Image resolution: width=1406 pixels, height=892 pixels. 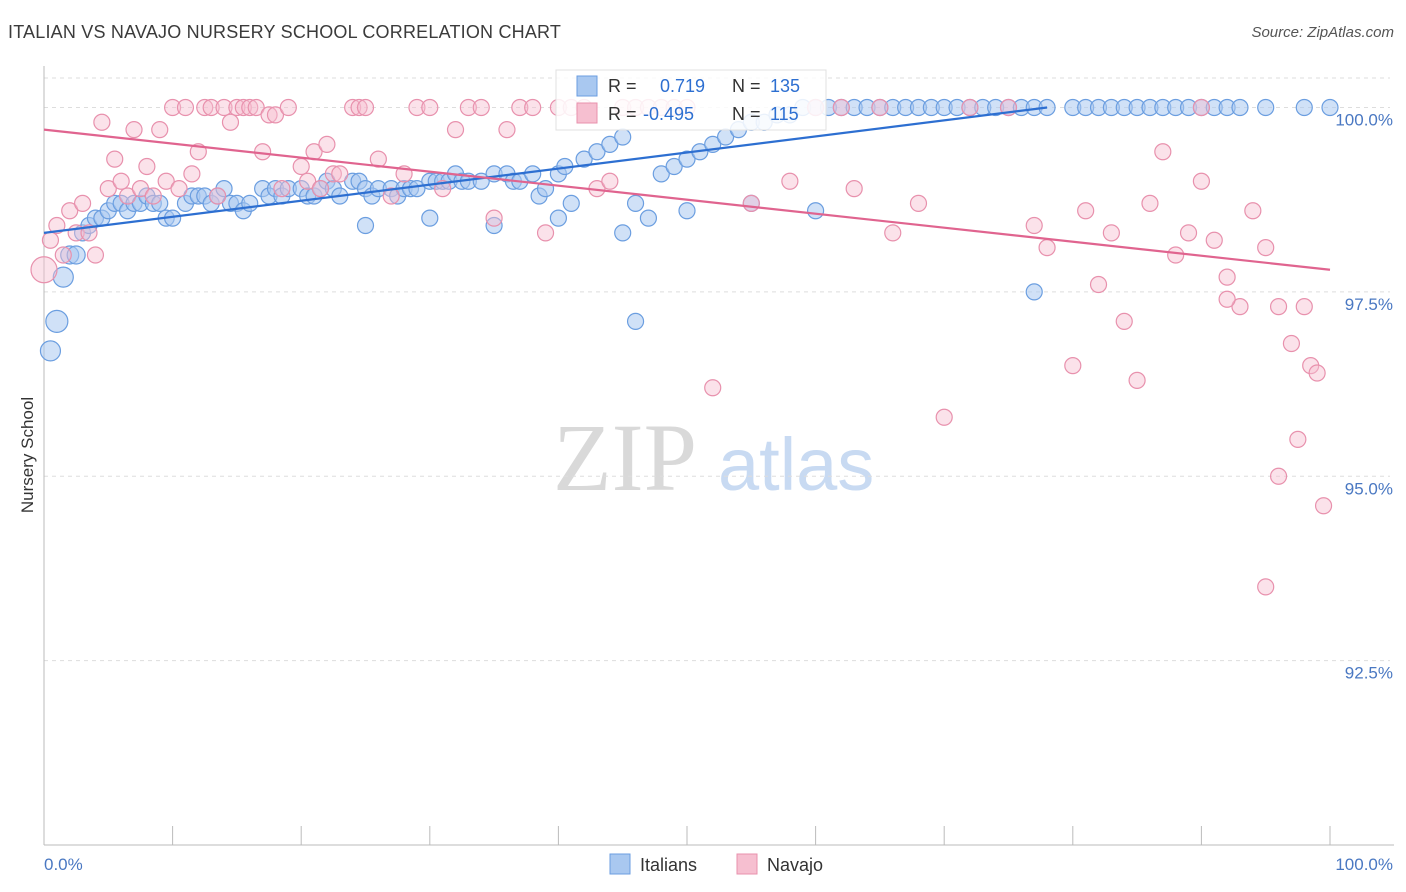 I want to click on legend-r-value-1: 0.719, so click(x=682, y=86).